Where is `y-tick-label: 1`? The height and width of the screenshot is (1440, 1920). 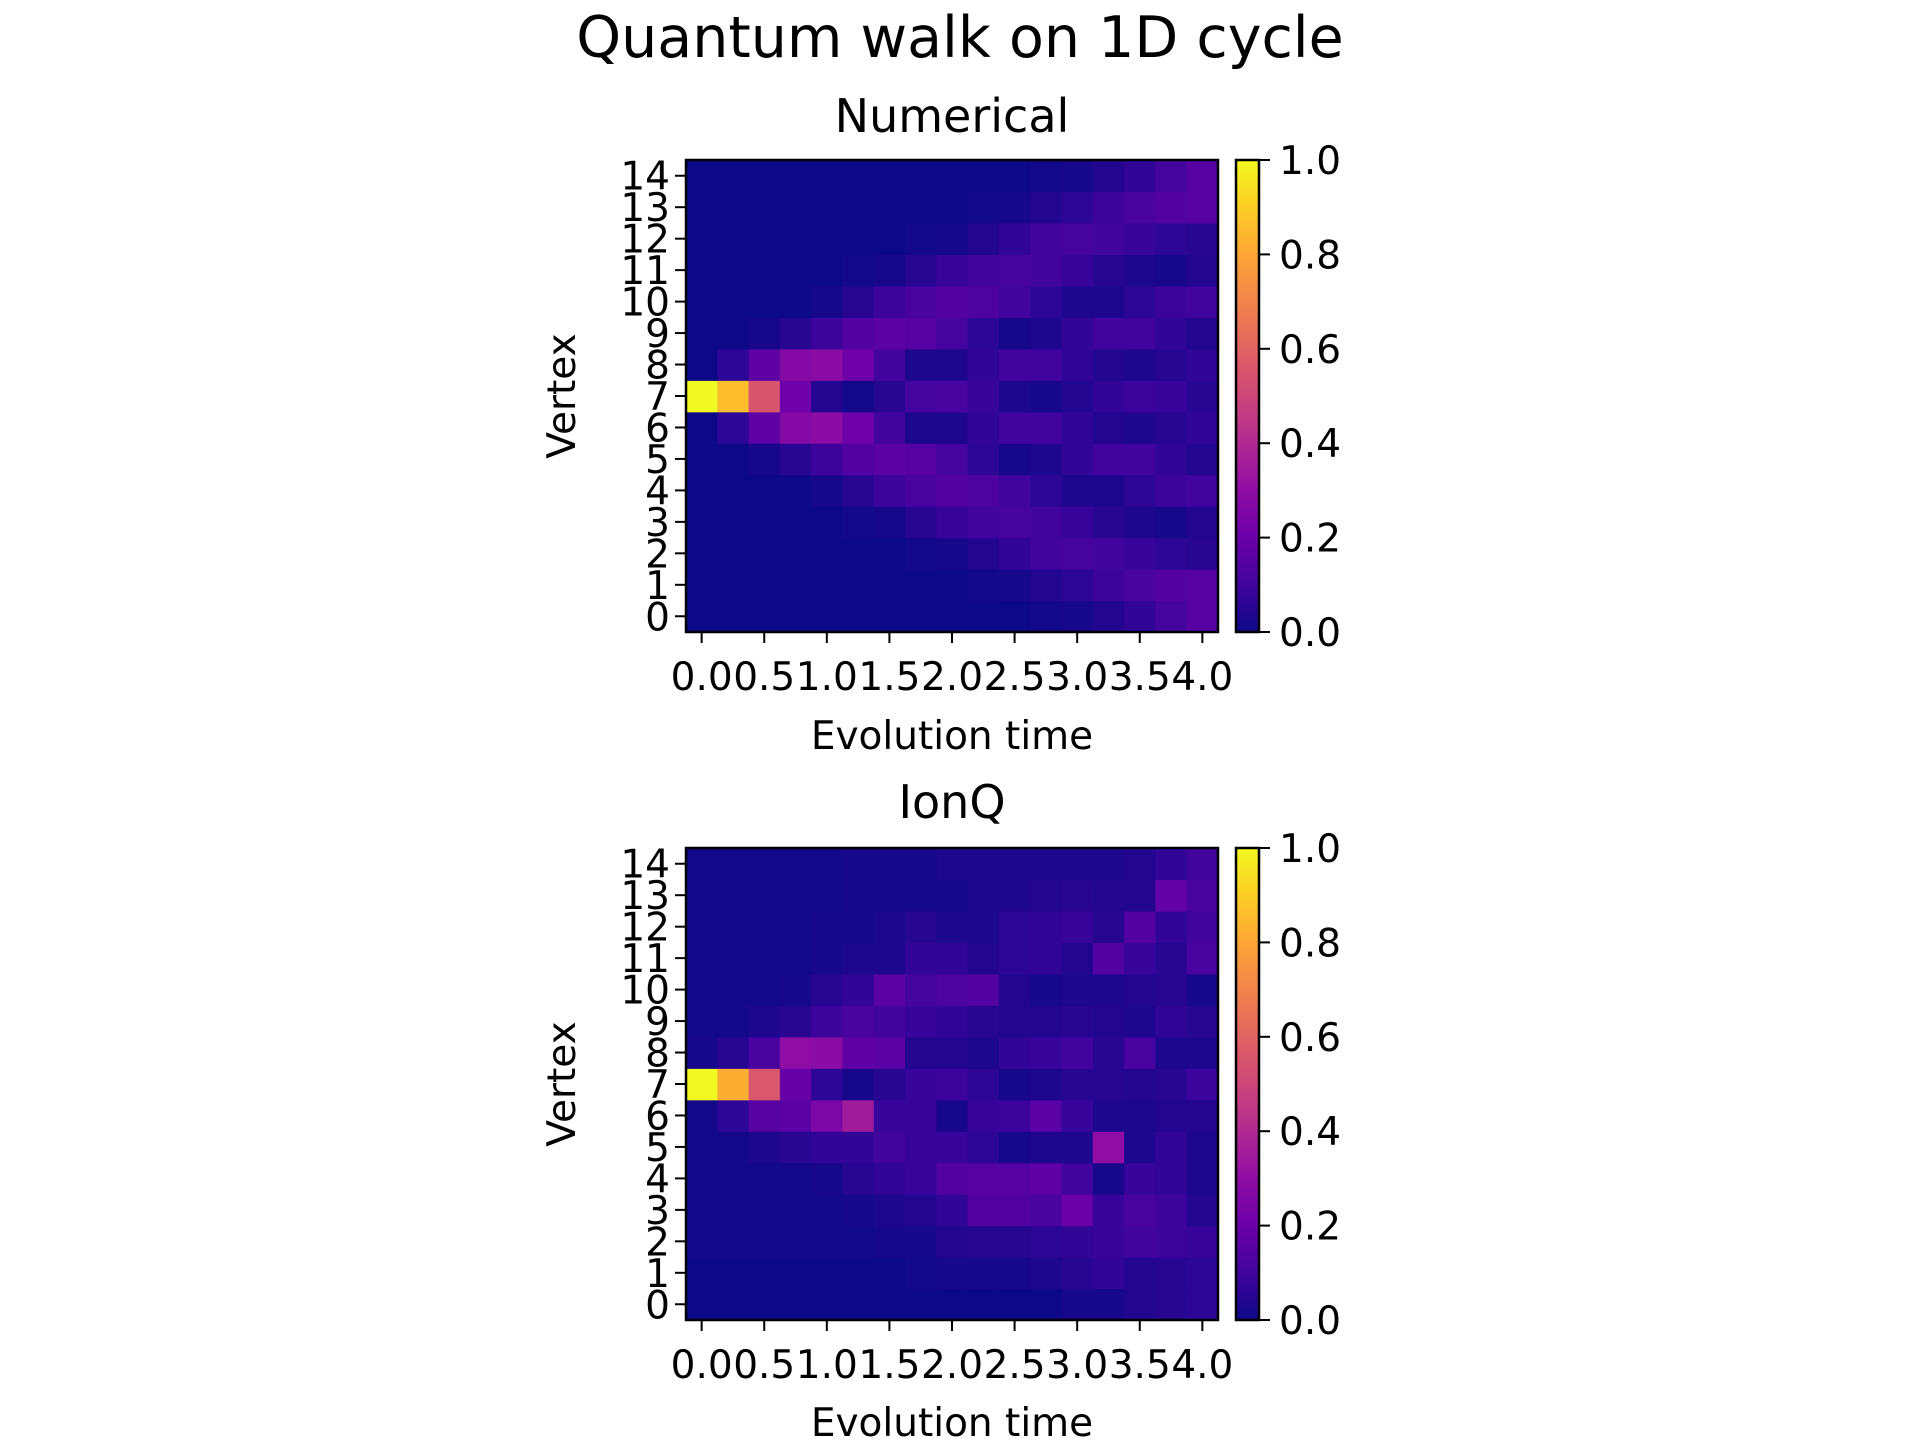
y-tick-label: 1 is located at coordinates (657, 1274).